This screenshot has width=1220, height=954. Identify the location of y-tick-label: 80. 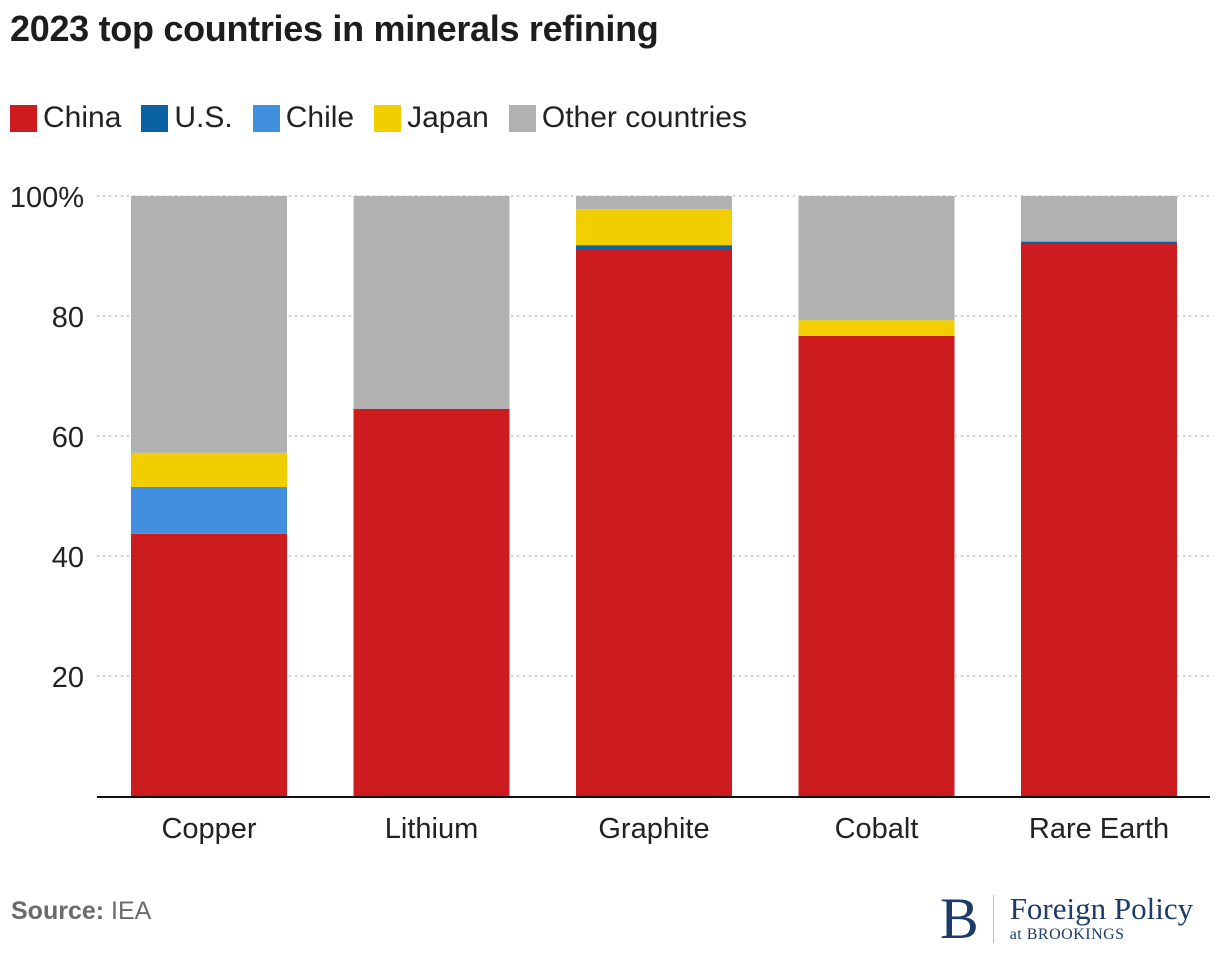
(68, 318).